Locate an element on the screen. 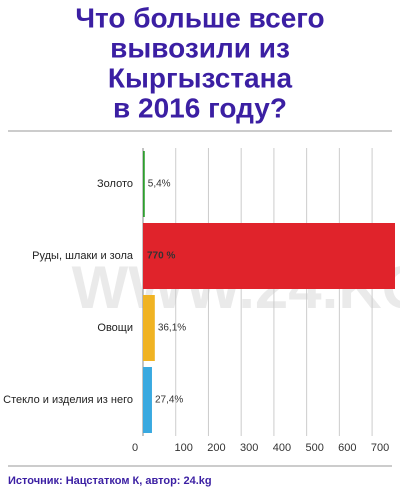  value-label: 770 % is located at coordinates (161, 256).